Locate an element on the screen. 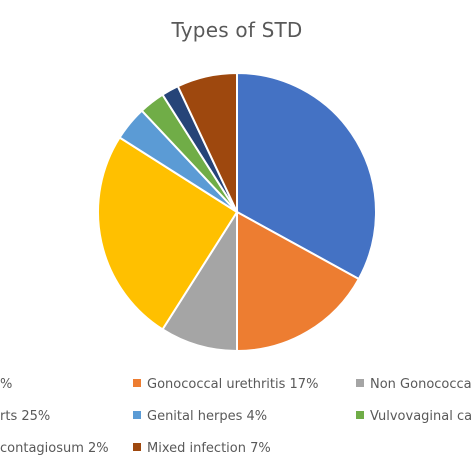 The image size is (474, 474). legend-item-6: Vulvovaginal ca is located at coordinates (414, 417).